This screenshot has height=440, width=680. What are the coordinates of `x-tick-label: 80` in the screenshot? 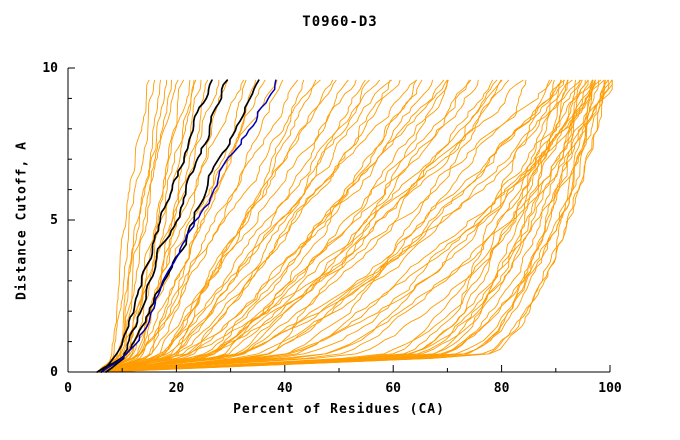 It's located at (502, 388).